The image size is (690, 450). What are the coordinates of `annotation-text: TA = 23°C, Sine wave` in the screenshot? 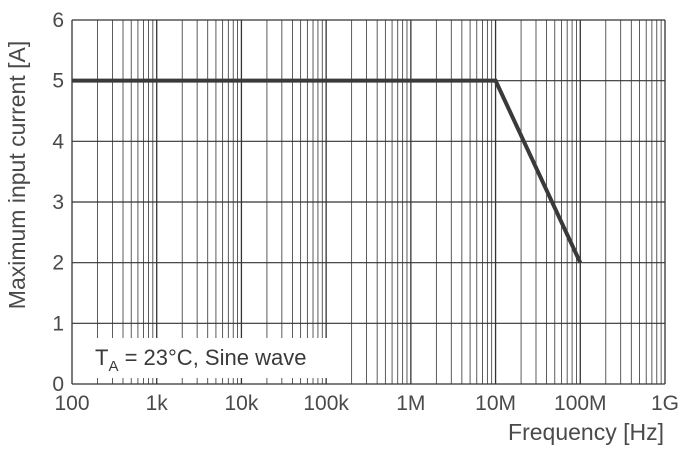 It's located at (200, 360).